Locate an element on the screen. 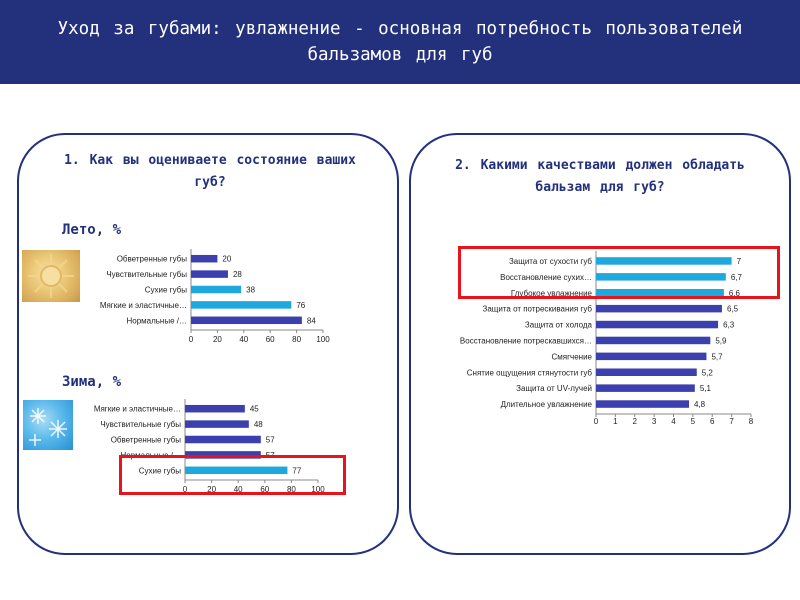 This screenshot has width=800, height=600. value-label: 20 is located at coordinates (226, 259).